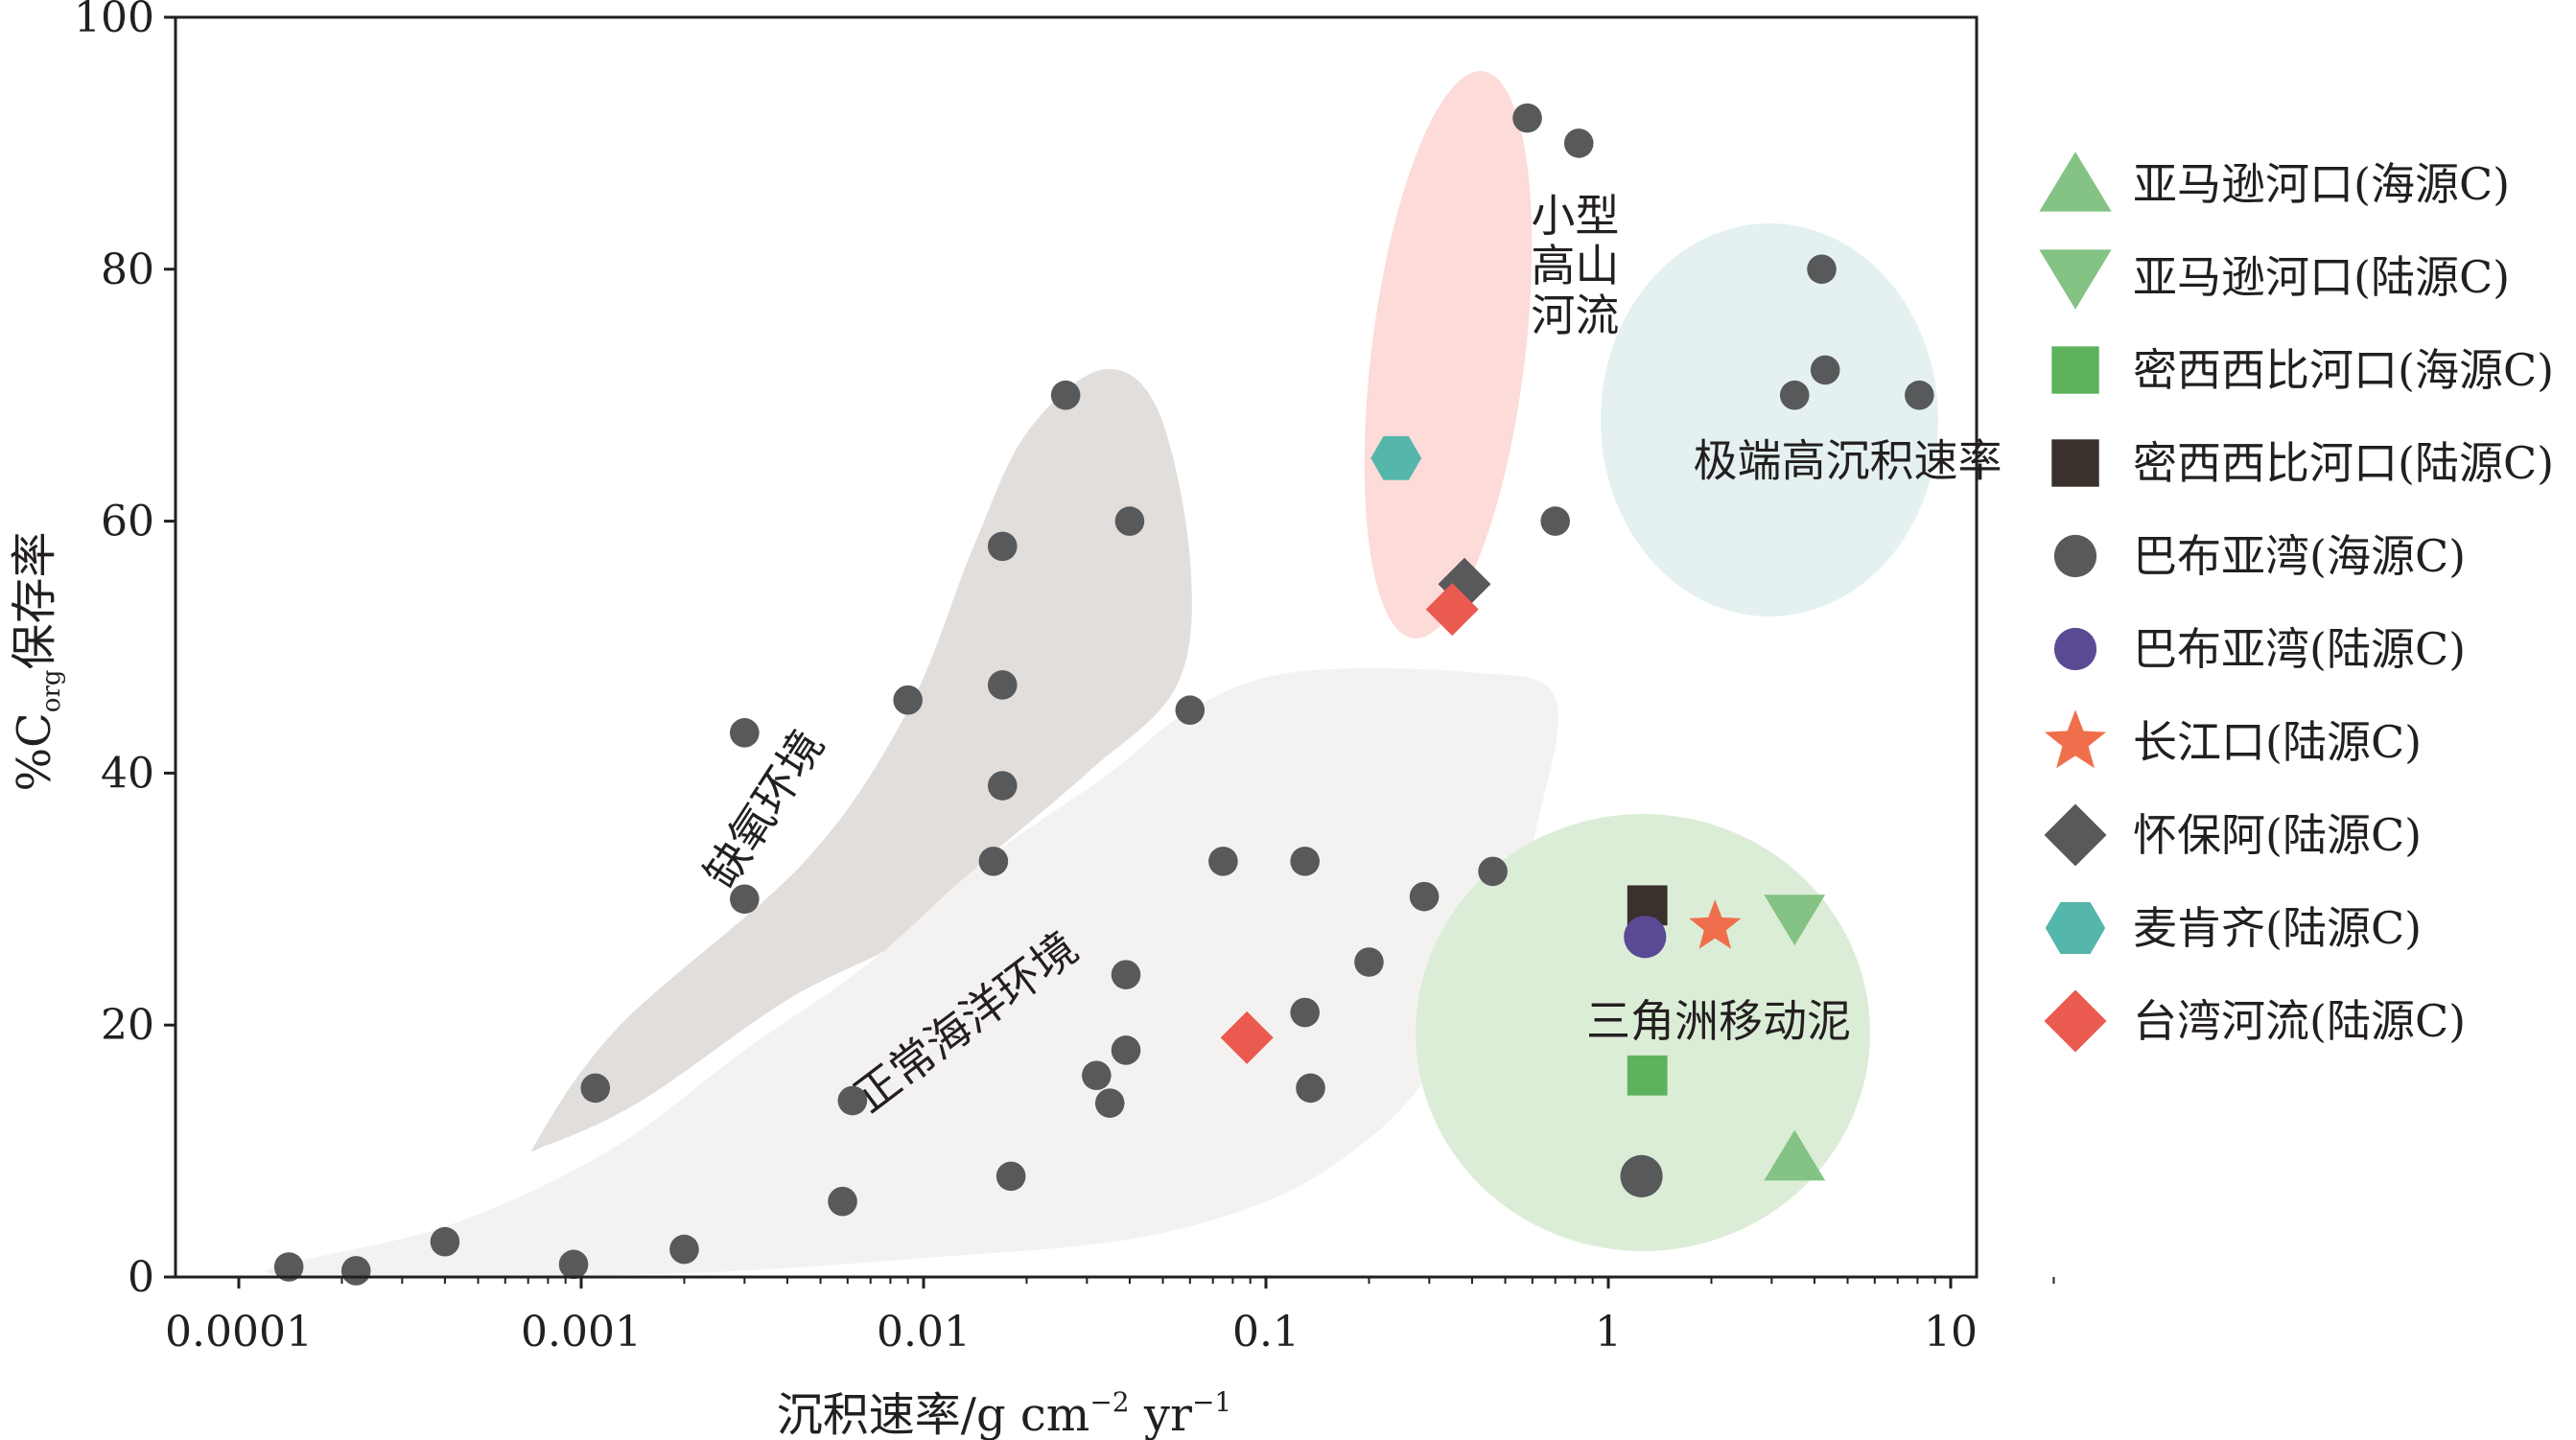  Describe the element at coordinates (127, 522) in the screenshot. I see `y-tick-label-3: 60` at that location.